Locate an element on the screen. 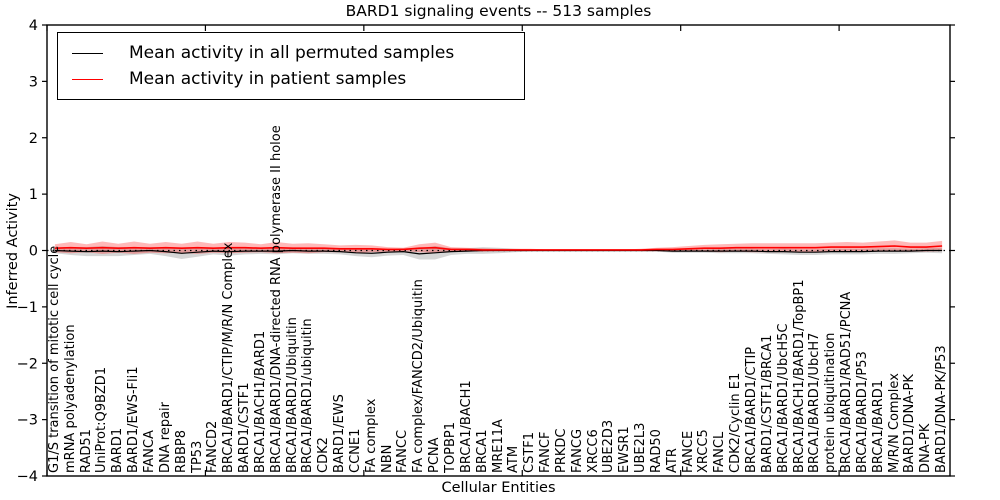 Image resolution: width=1000 pixels, height=500 pixels. y-tick-label: 3 is located at coordinates (33, 82).